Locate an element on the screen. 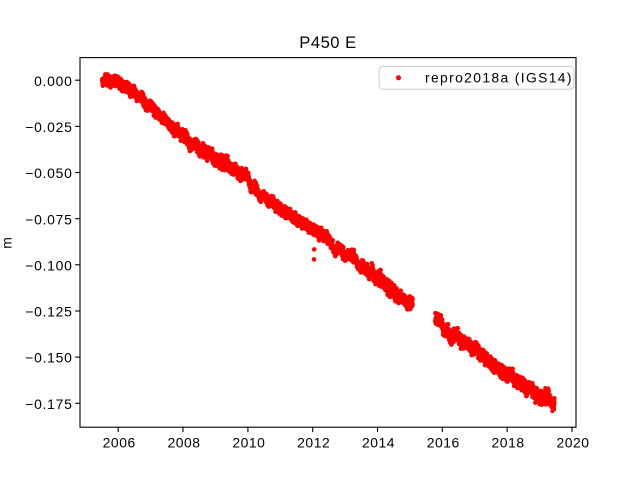 Image resolution: width=640 pixels, height=480 pixels. svg-text: repro2018a (IGS14) is located at coordinates (499, 78).